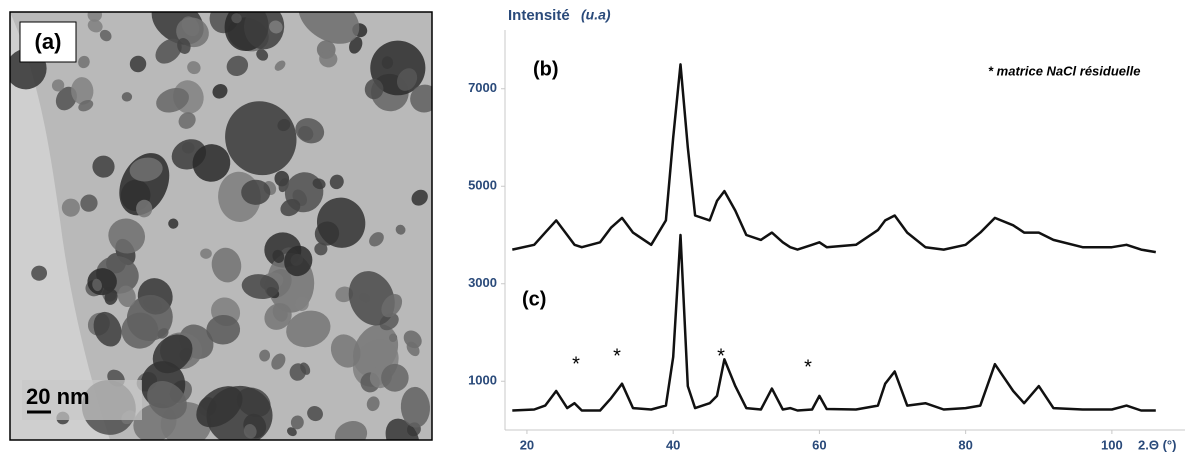 The image size is (1193, 460). I want to click on panel-label-box, so click(48, 42).